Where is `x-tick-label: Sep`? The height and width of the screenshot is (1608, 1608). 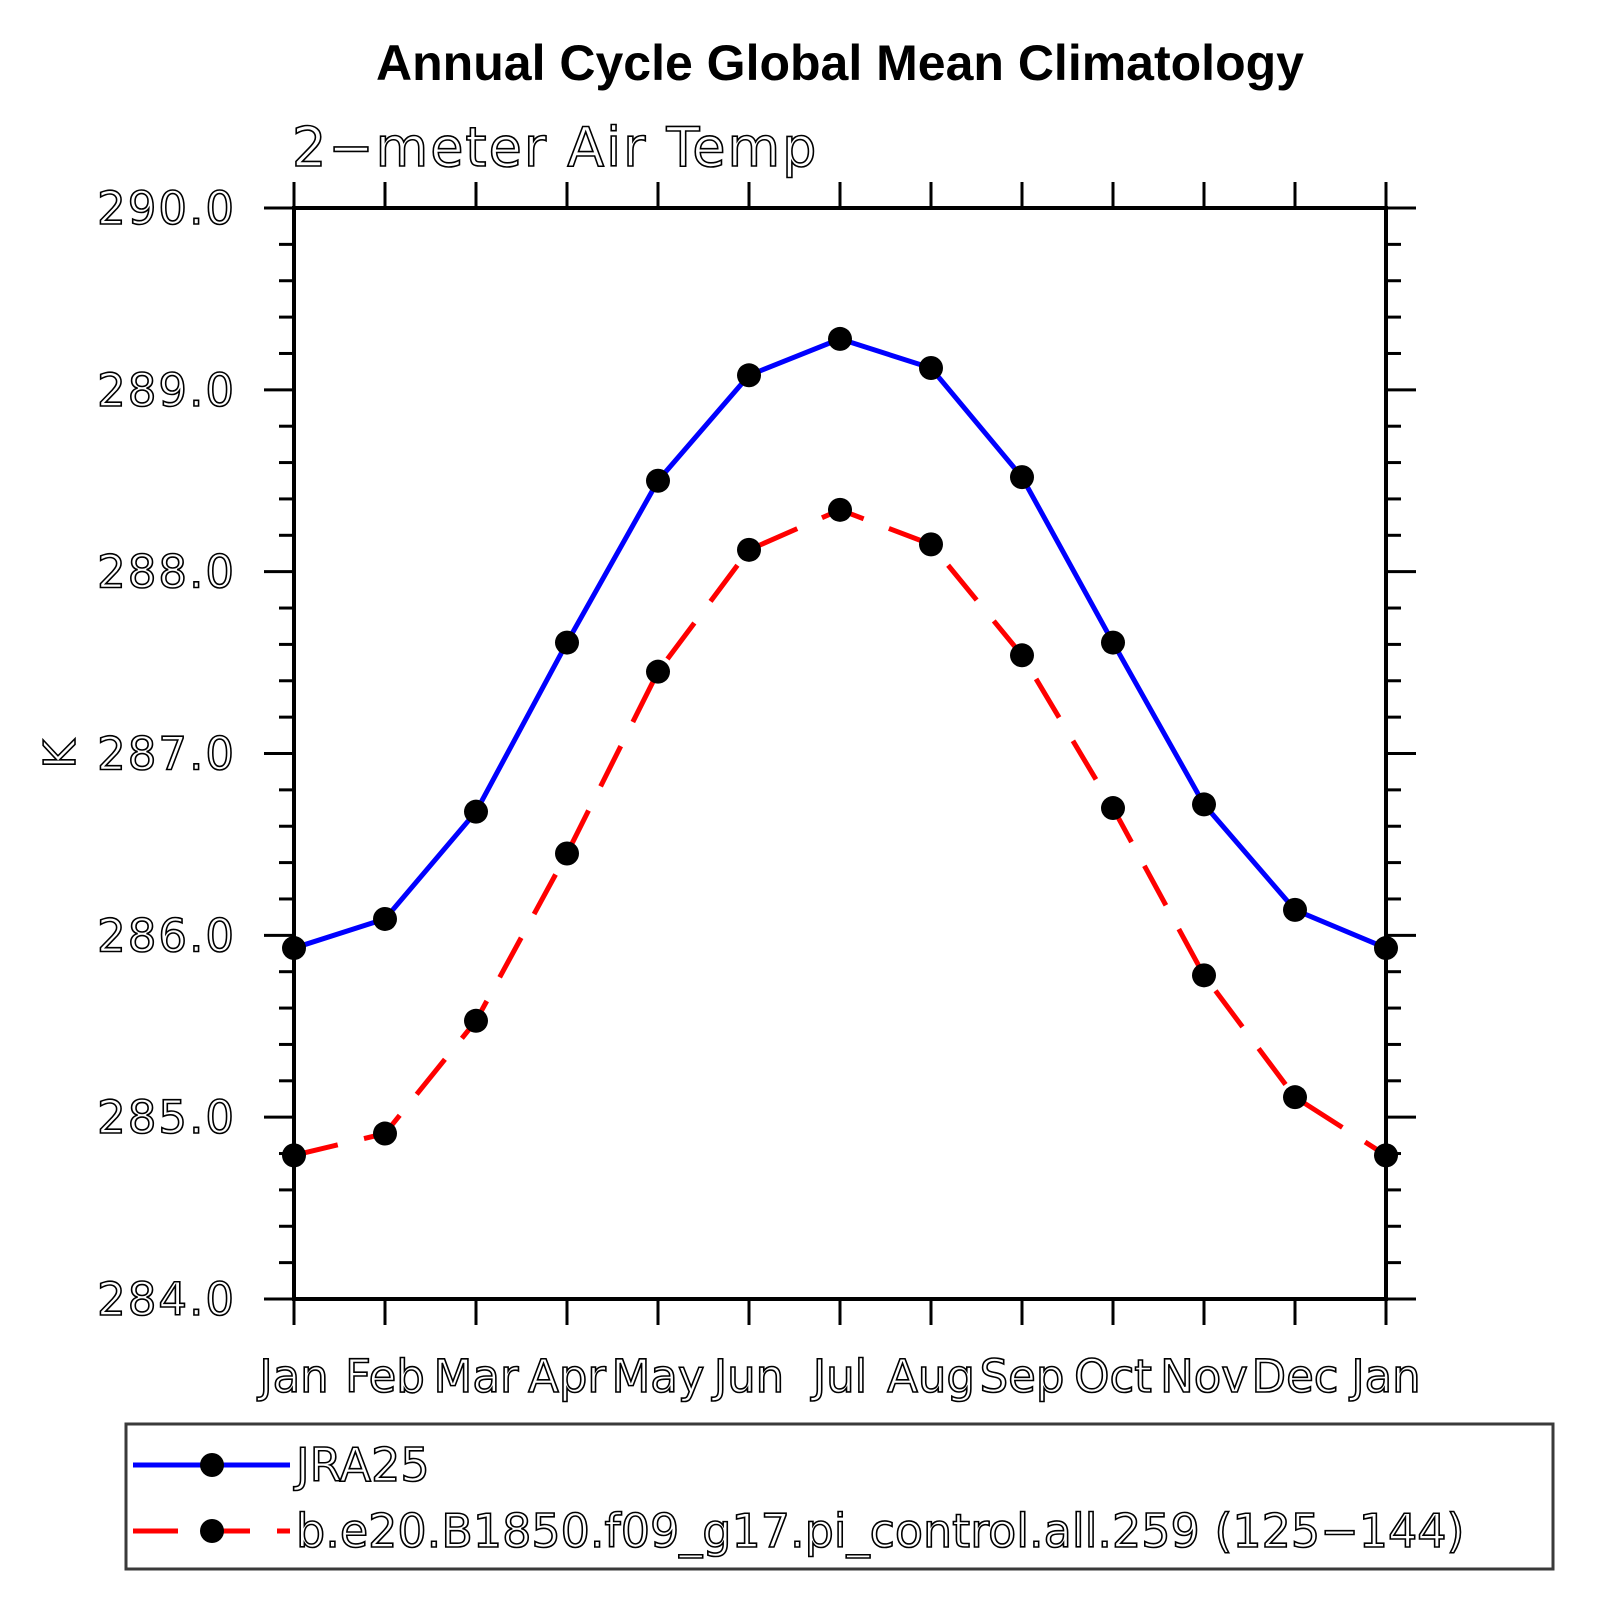 x-tick-label: Sep is located at coordinates (1022, 1376).